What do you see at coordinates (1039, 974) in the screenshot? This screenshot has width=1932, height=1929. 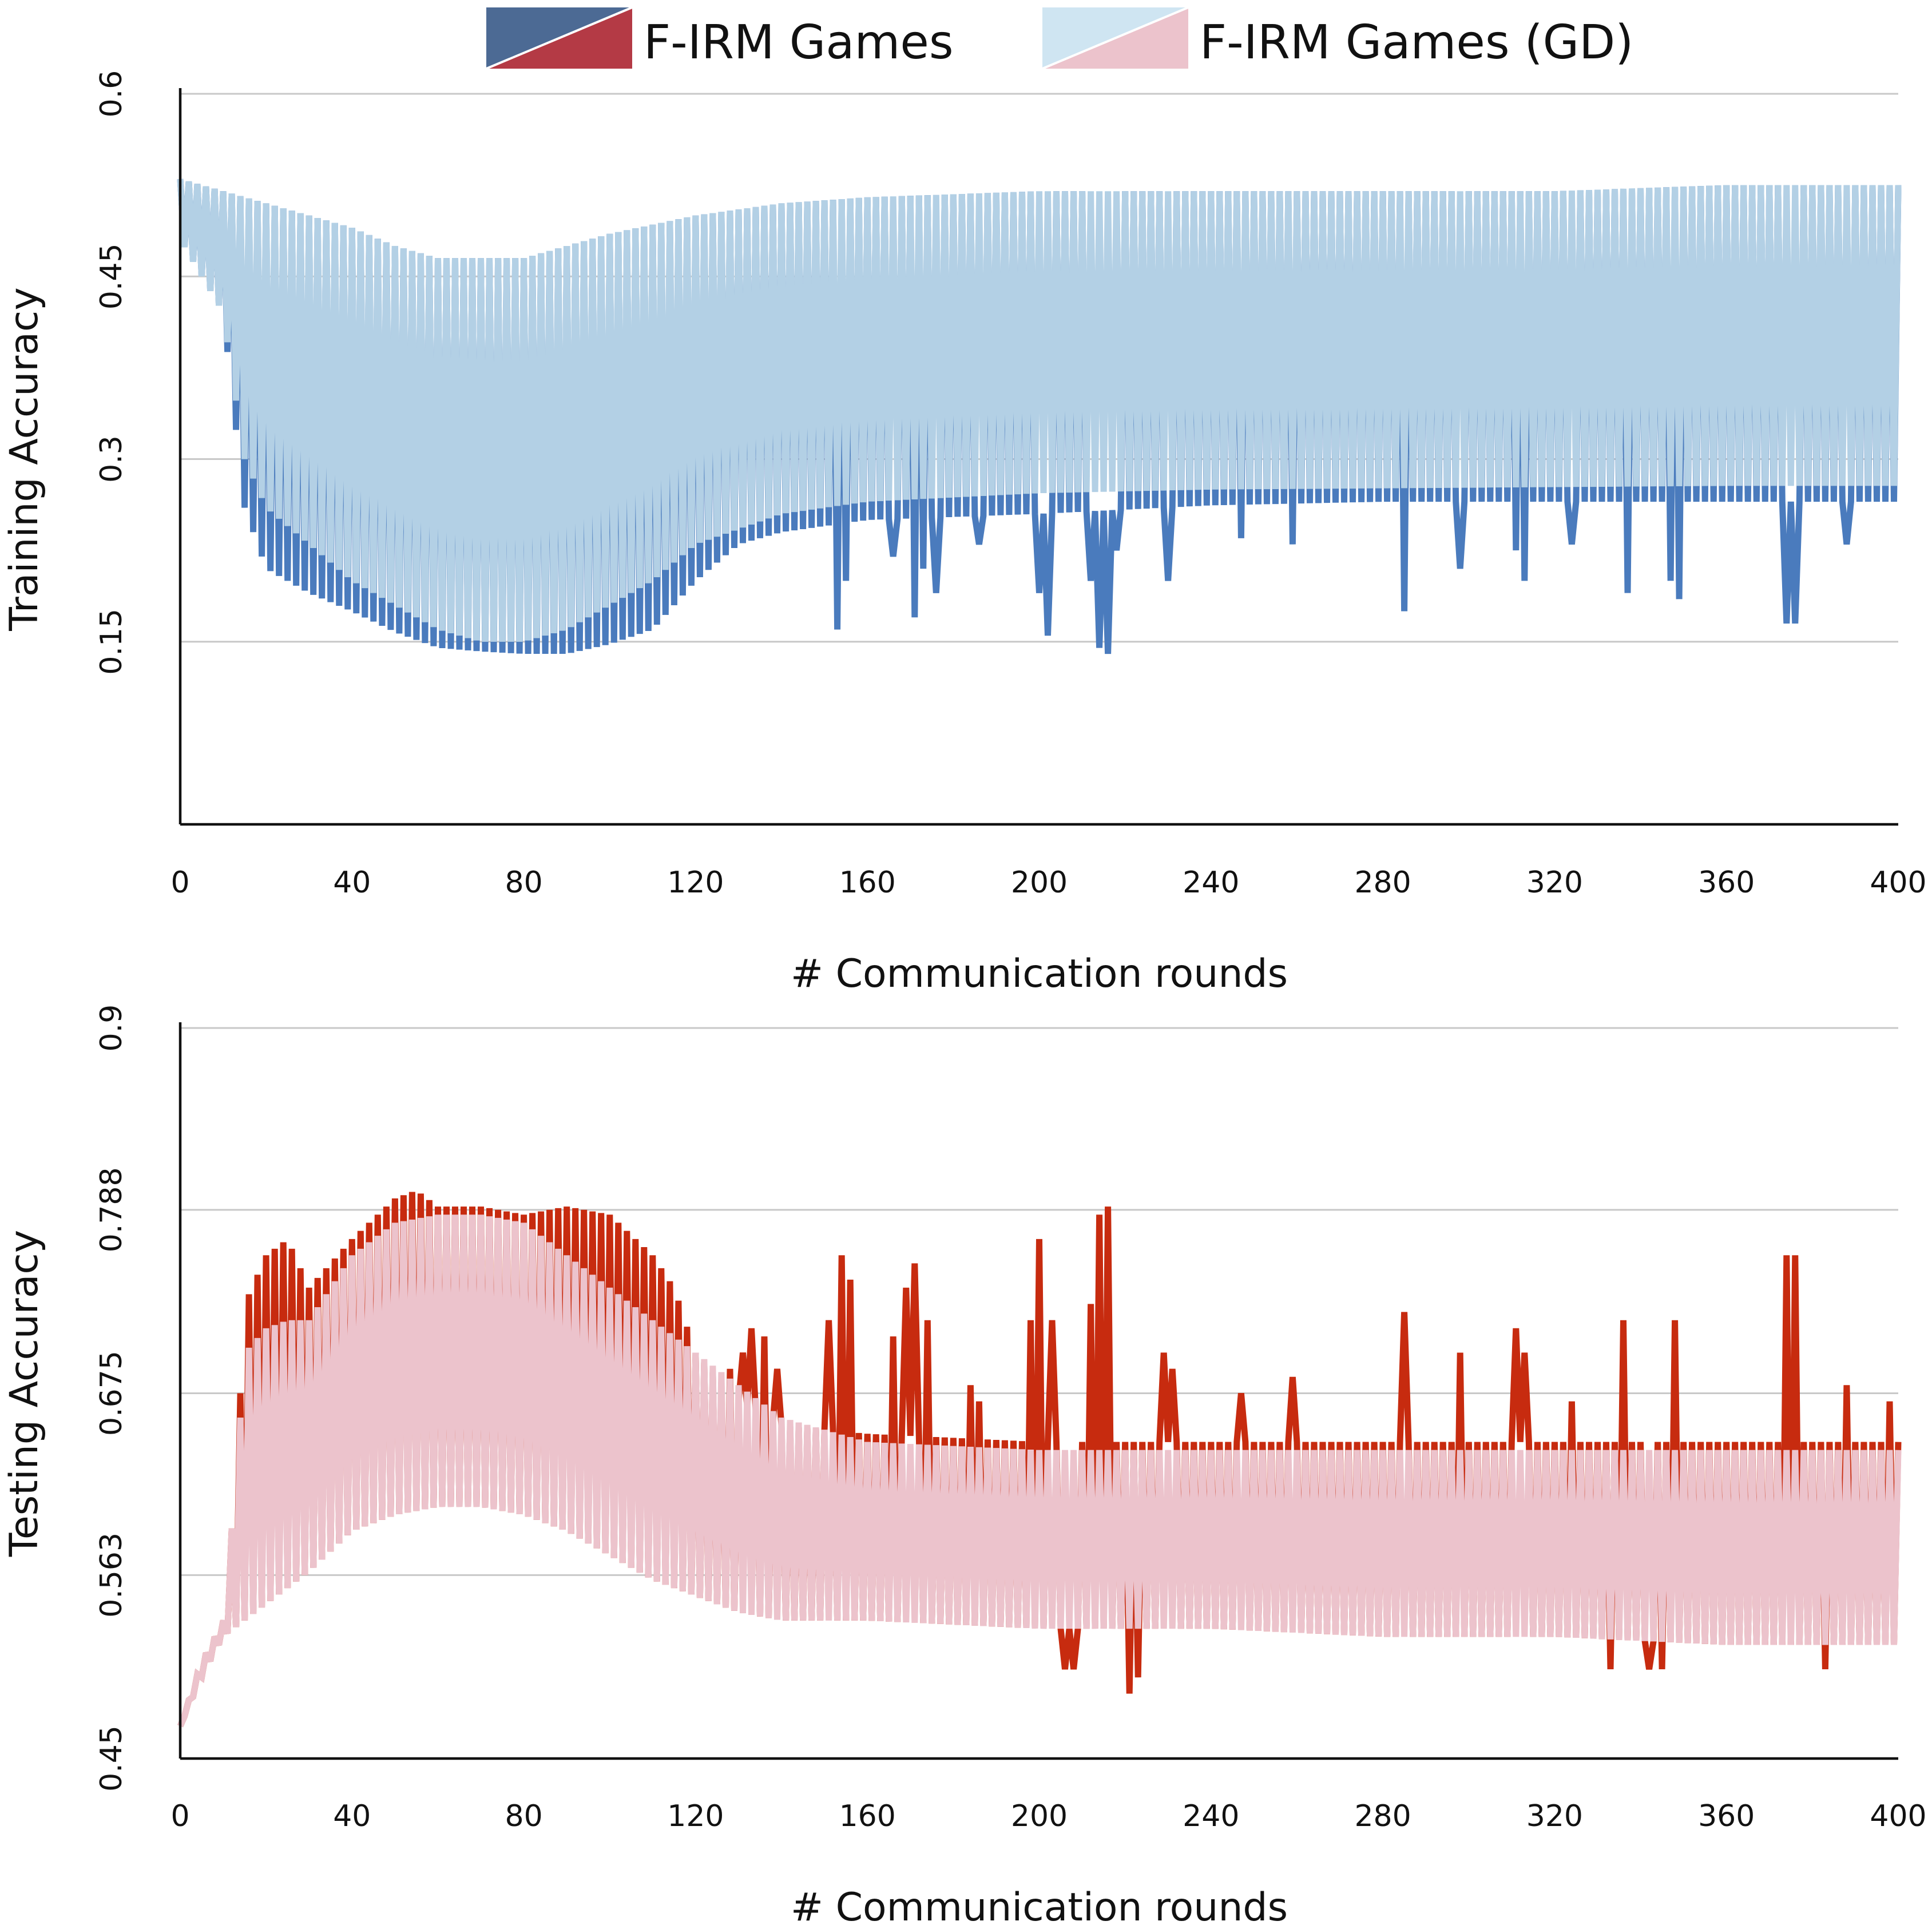 I see `top-x-axis-title: # Communication rounds` at bounding box center [1039, 974].